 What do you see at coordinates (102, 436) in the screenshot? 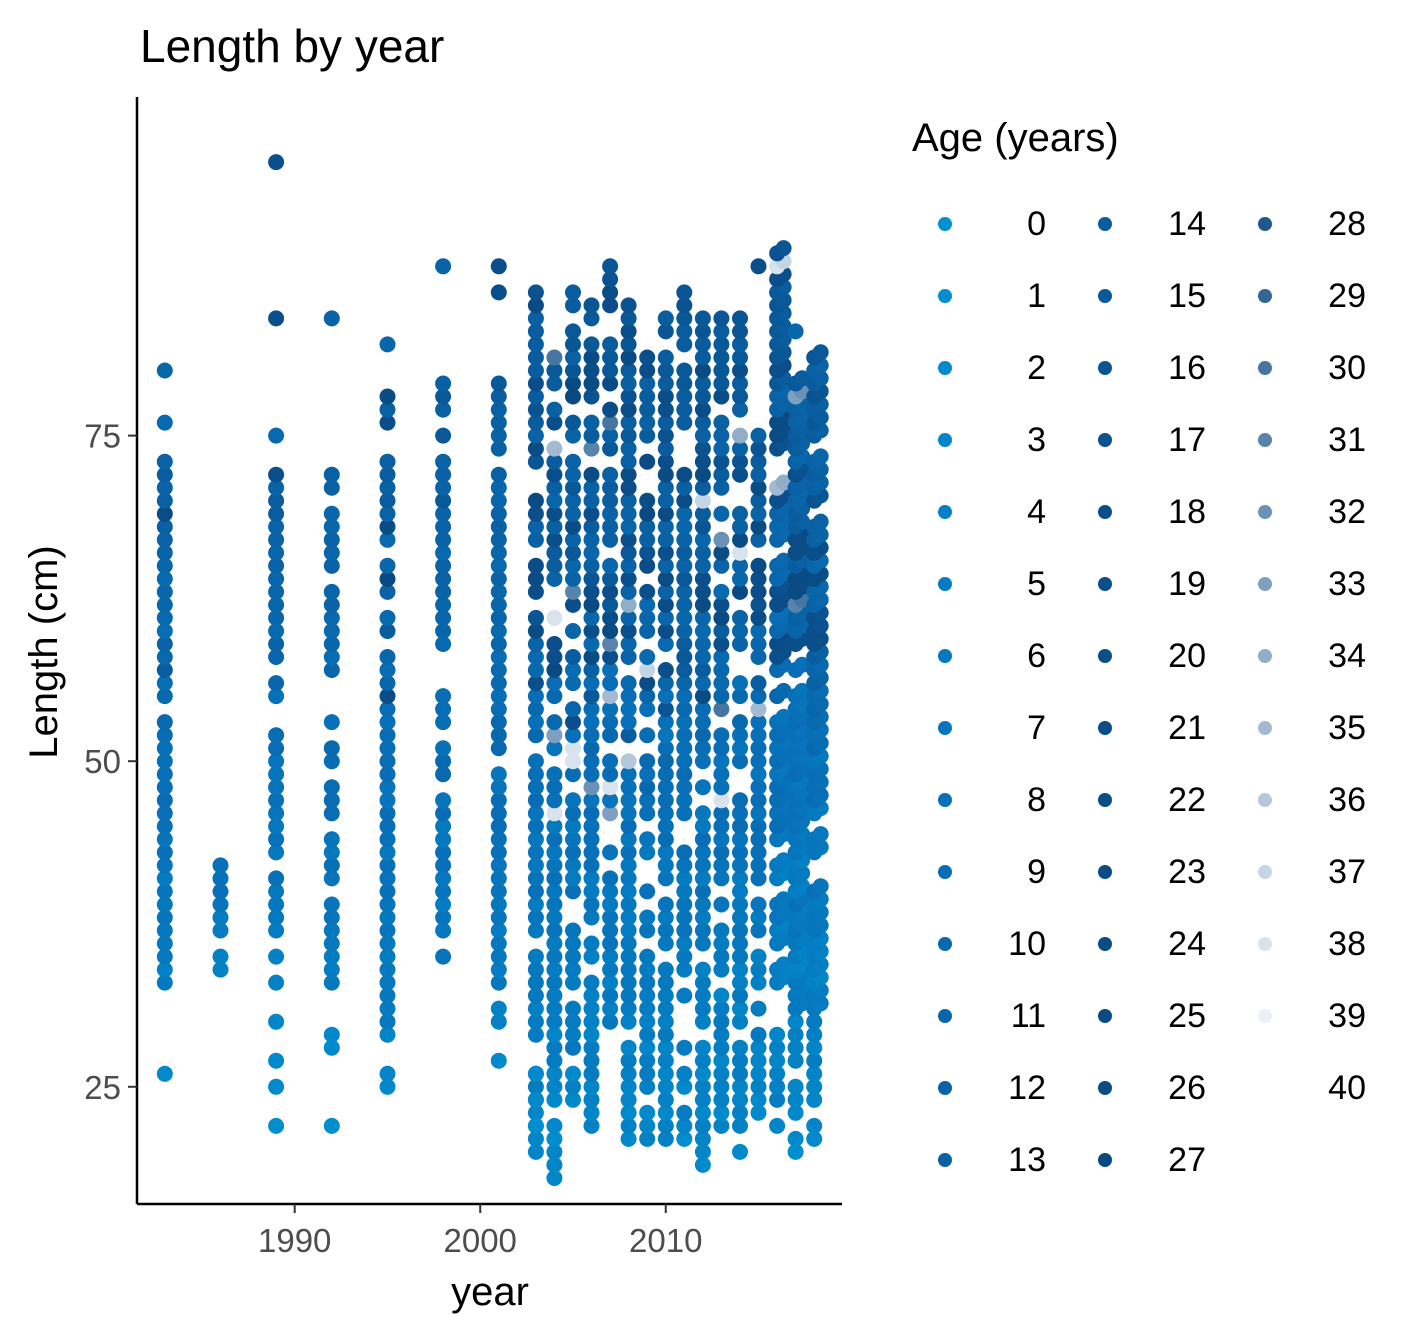
I see `y-tick-label: 75` at bounding box center [102, 436].